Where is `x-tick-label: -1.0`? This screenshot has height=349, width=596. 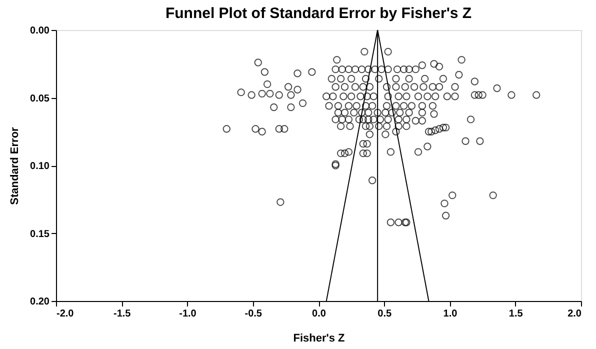
x-tick-label: -1.0 is located at coordinates (188, 314).